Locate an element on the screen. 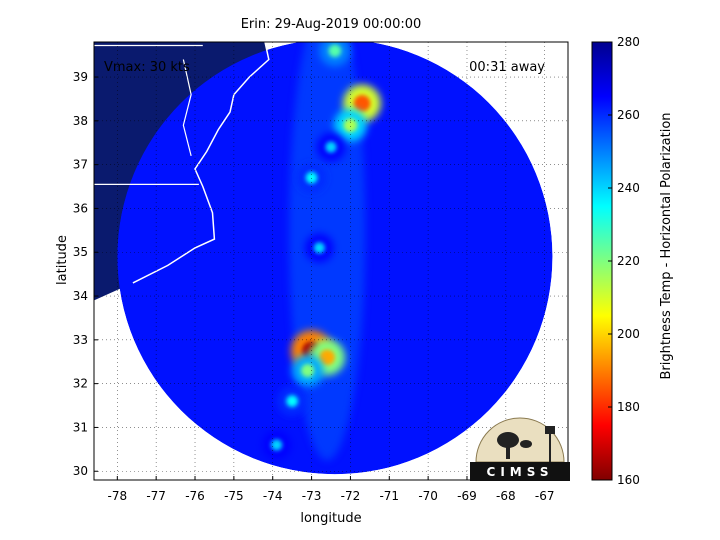 Image resolution: width=720 pixels, height=540 pixels. colorbar-tick-label: 200 is located at coordinates (628, 334).